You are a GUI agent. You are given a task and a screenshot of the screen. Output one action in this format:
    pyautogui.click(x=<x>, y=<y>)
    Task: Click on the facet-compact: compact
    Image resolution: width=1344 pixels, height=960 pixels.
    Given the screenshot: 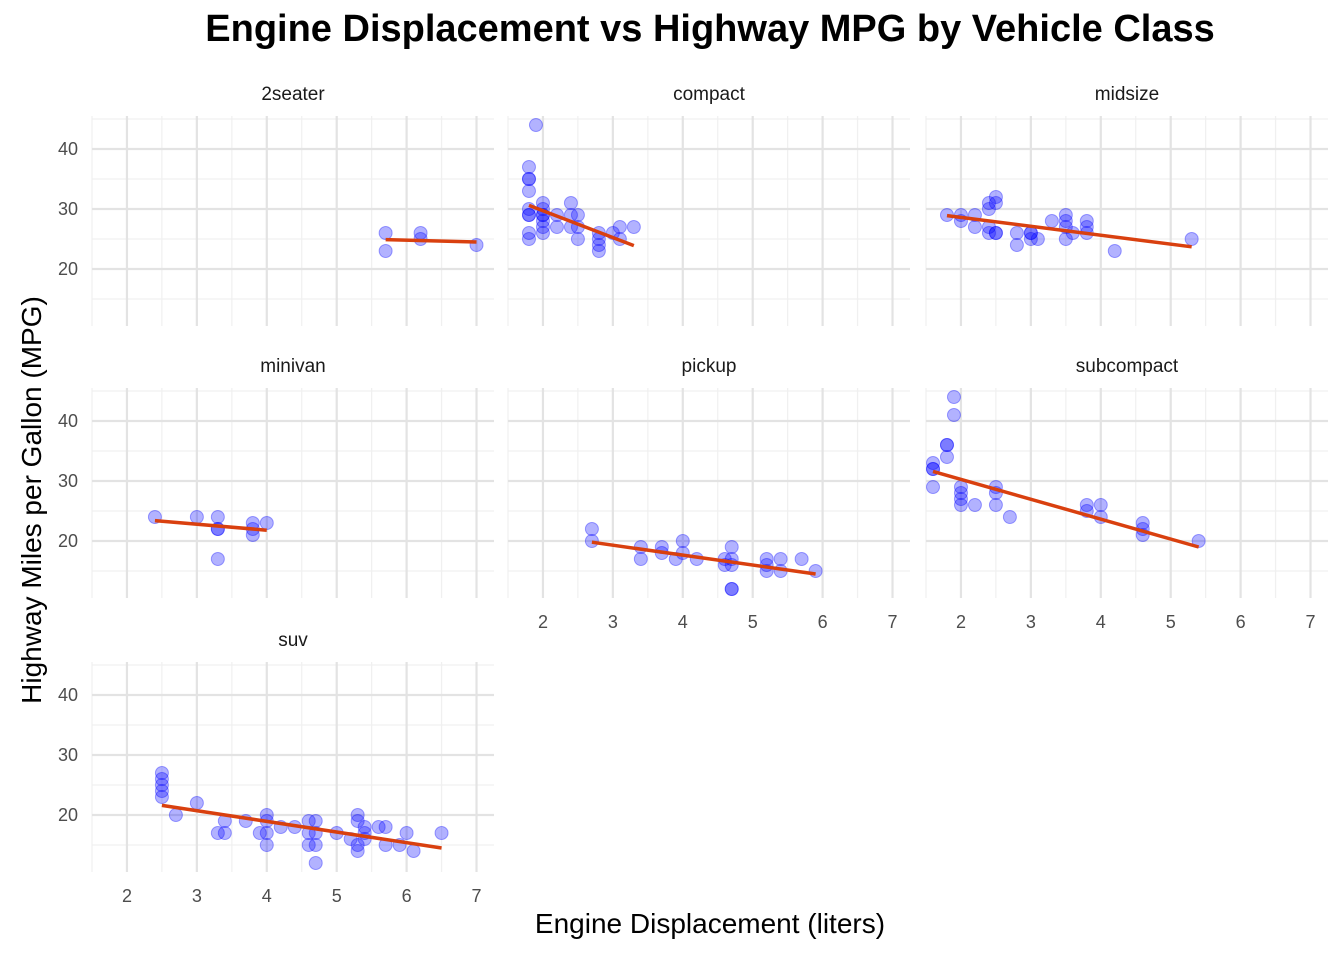 What is the action you would take?
    pyautogui.click(x=708, y=205)
    